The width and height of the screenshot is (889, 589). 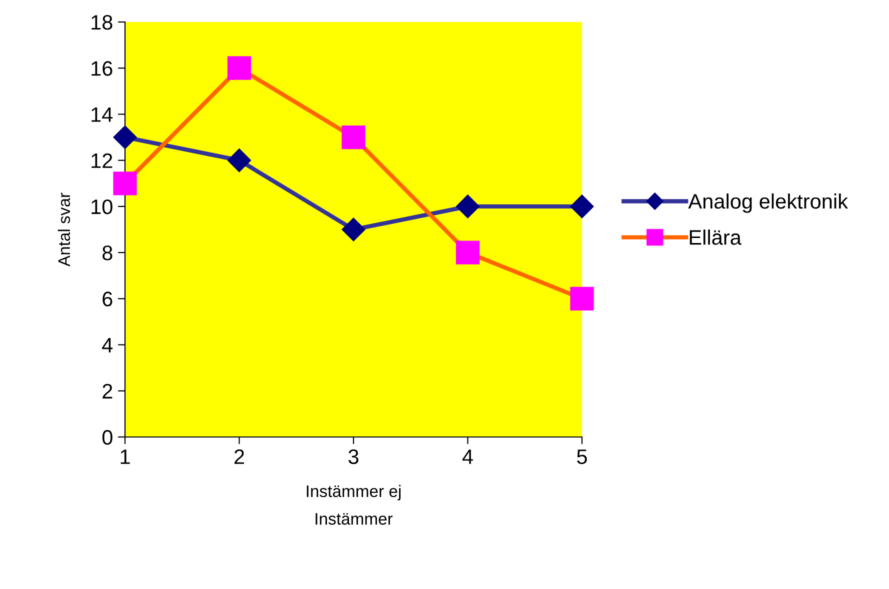 What do you see at coordinates (239, 456) in the screenshot?
I see `x-tick-label: 2` at bounding box center [239, 456].